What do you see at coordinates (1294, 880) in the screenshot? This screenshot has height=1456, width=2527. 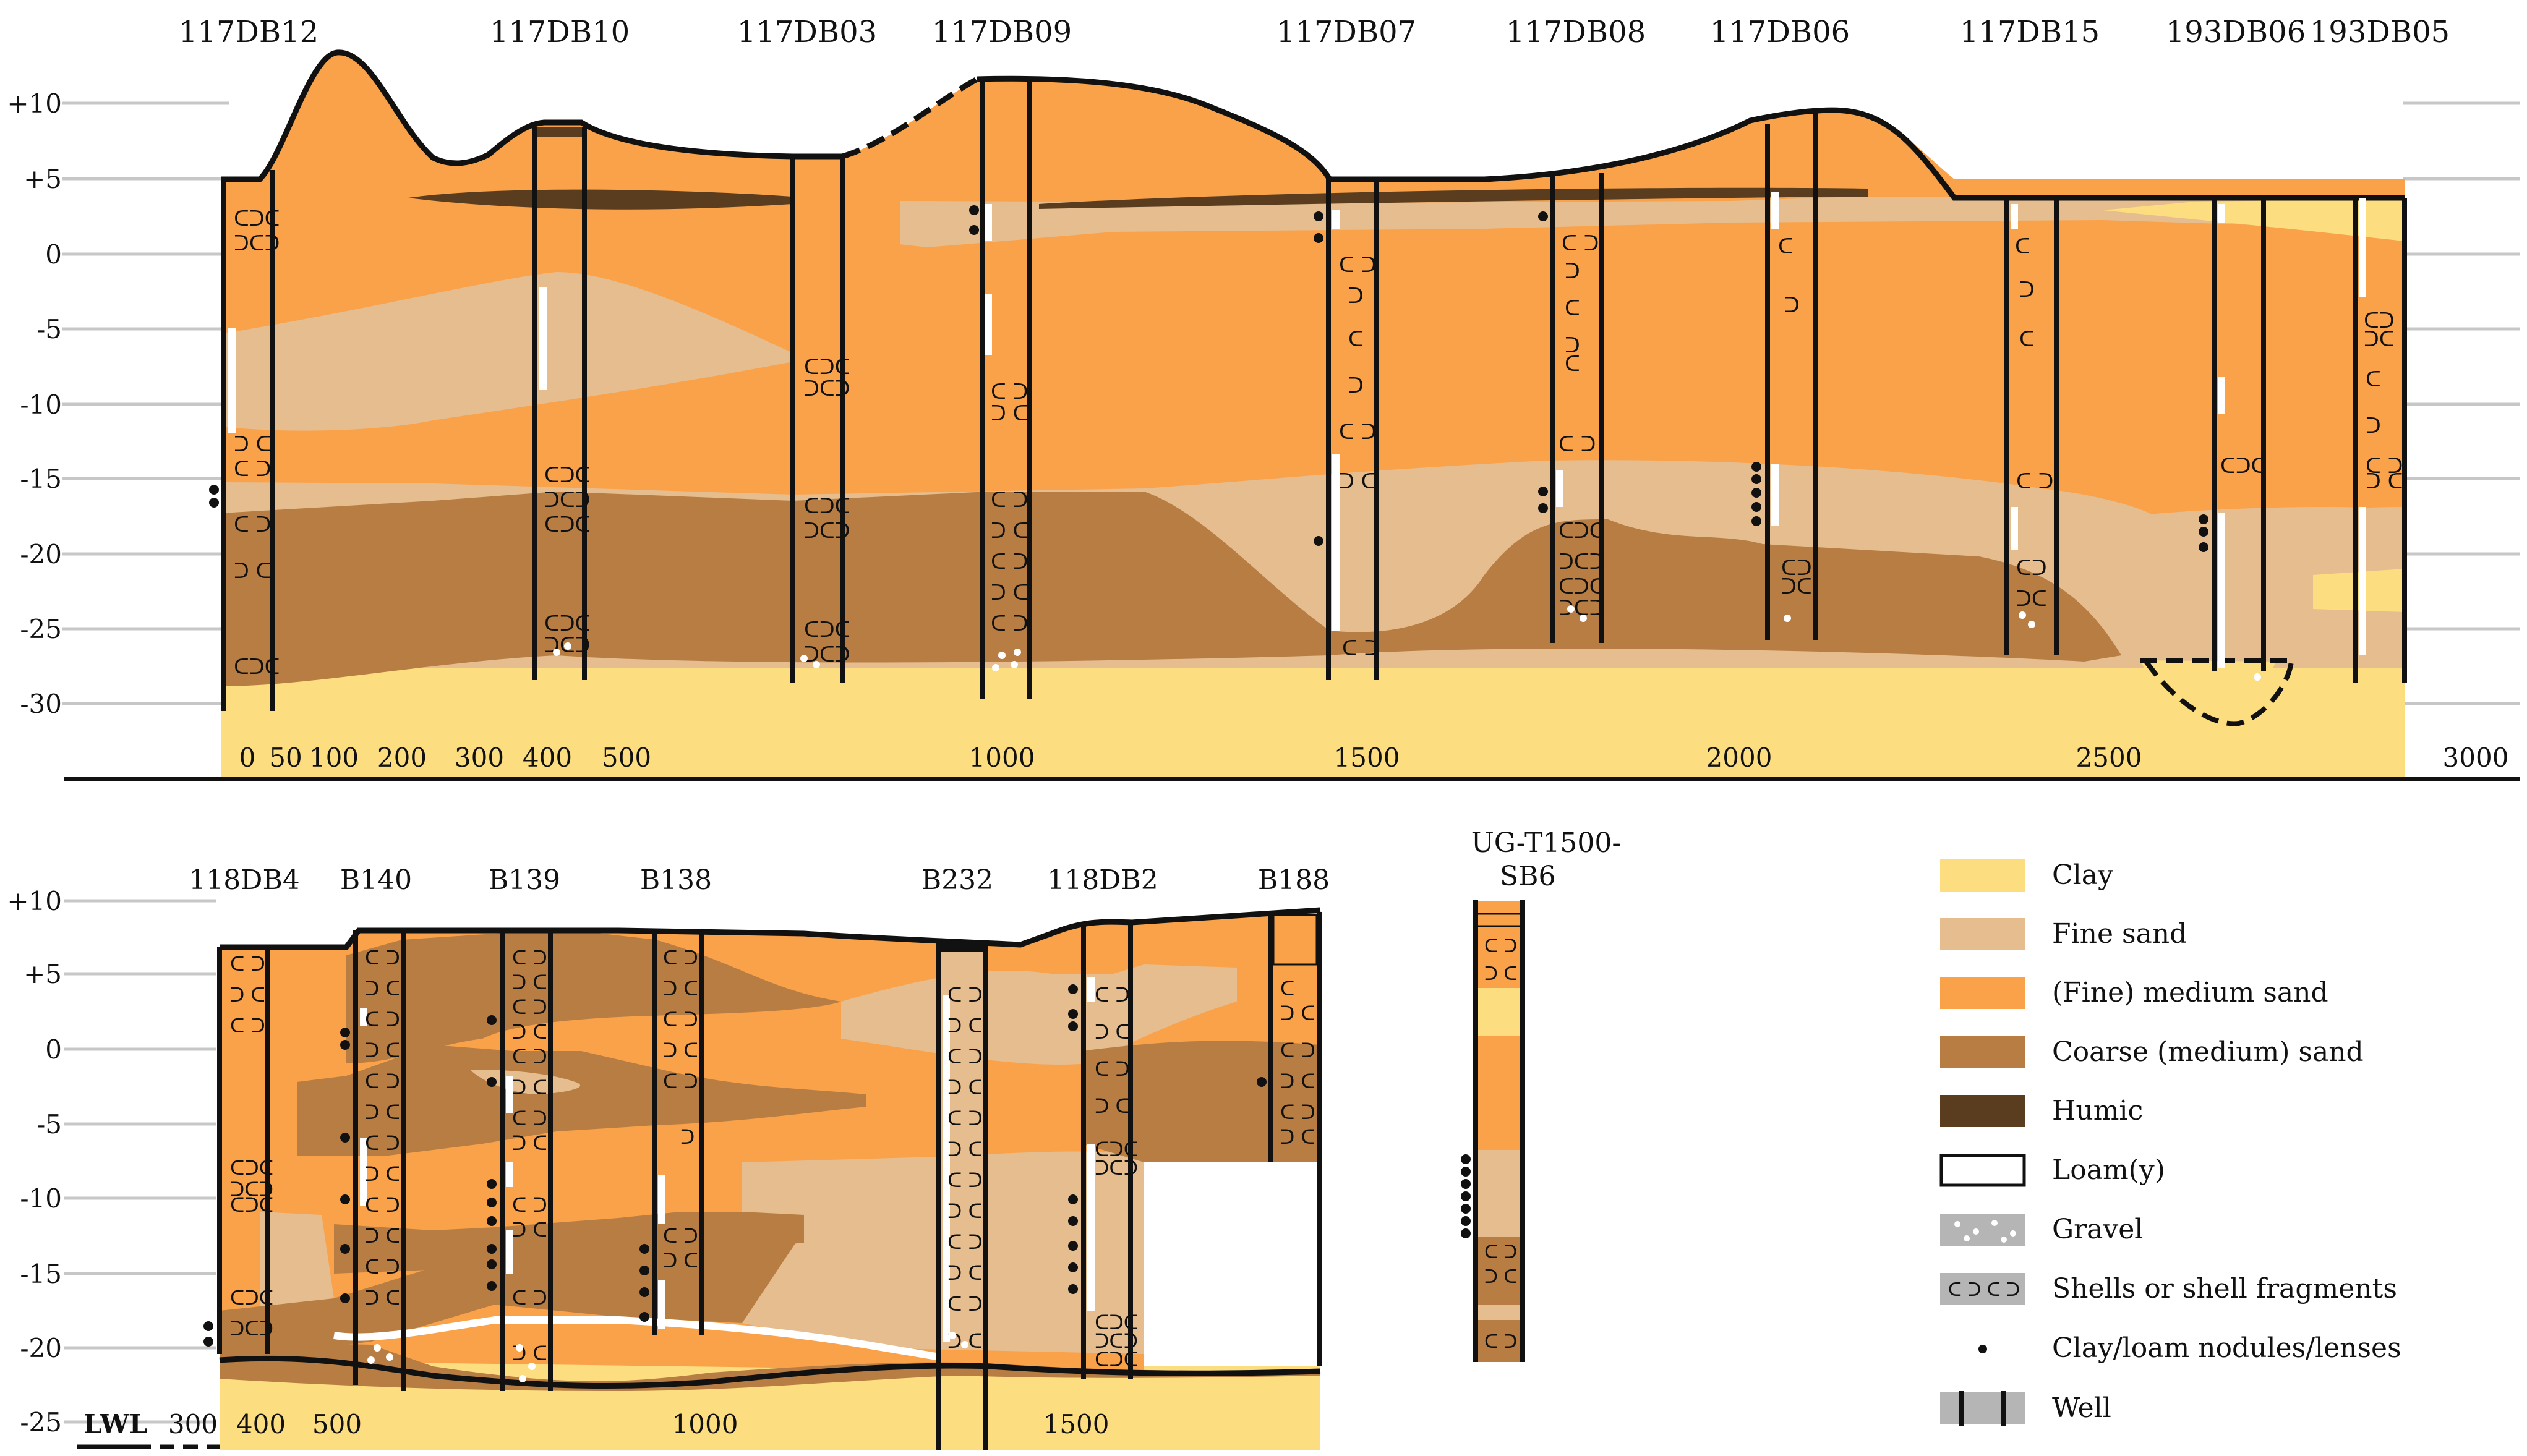 I see `well-label: B188` at bounding box center [1294, 880].